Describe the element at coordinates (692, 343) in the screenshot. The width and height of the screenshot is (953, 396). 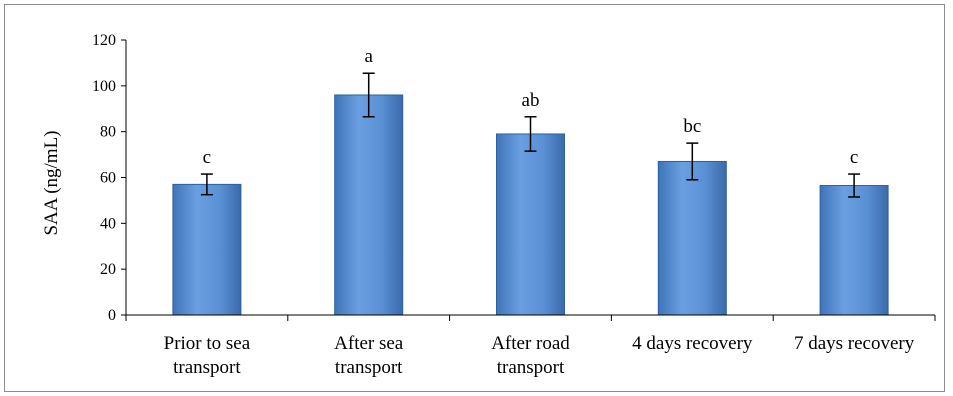
I see `x-tick-label: 4 days recovery` at that location.